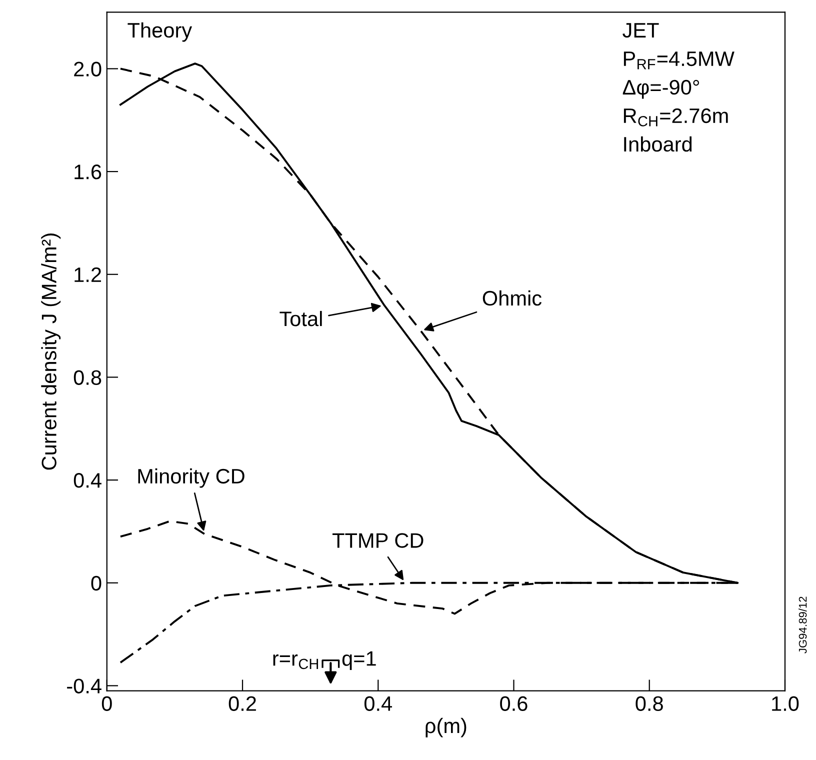 This screenshot has height=760, width=816. Describe the element at coordinates (191, 478) in the screenshot. I see `annotation: Minority CD` at that location.